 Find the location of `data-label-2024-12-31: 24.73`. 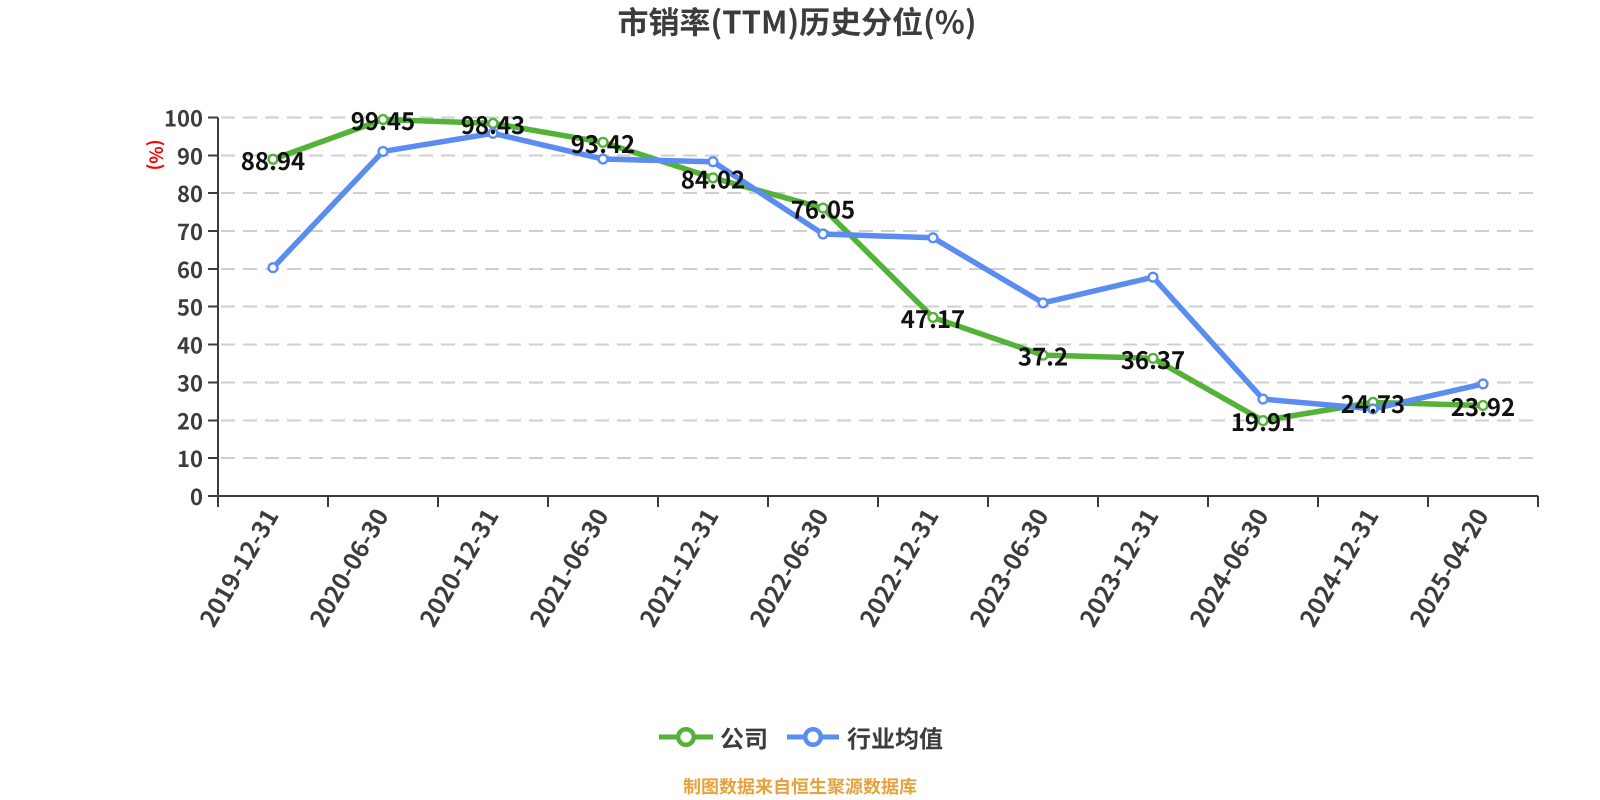

data-label-2024-12-31: 24.73 is located at coordinates (1373, 402).